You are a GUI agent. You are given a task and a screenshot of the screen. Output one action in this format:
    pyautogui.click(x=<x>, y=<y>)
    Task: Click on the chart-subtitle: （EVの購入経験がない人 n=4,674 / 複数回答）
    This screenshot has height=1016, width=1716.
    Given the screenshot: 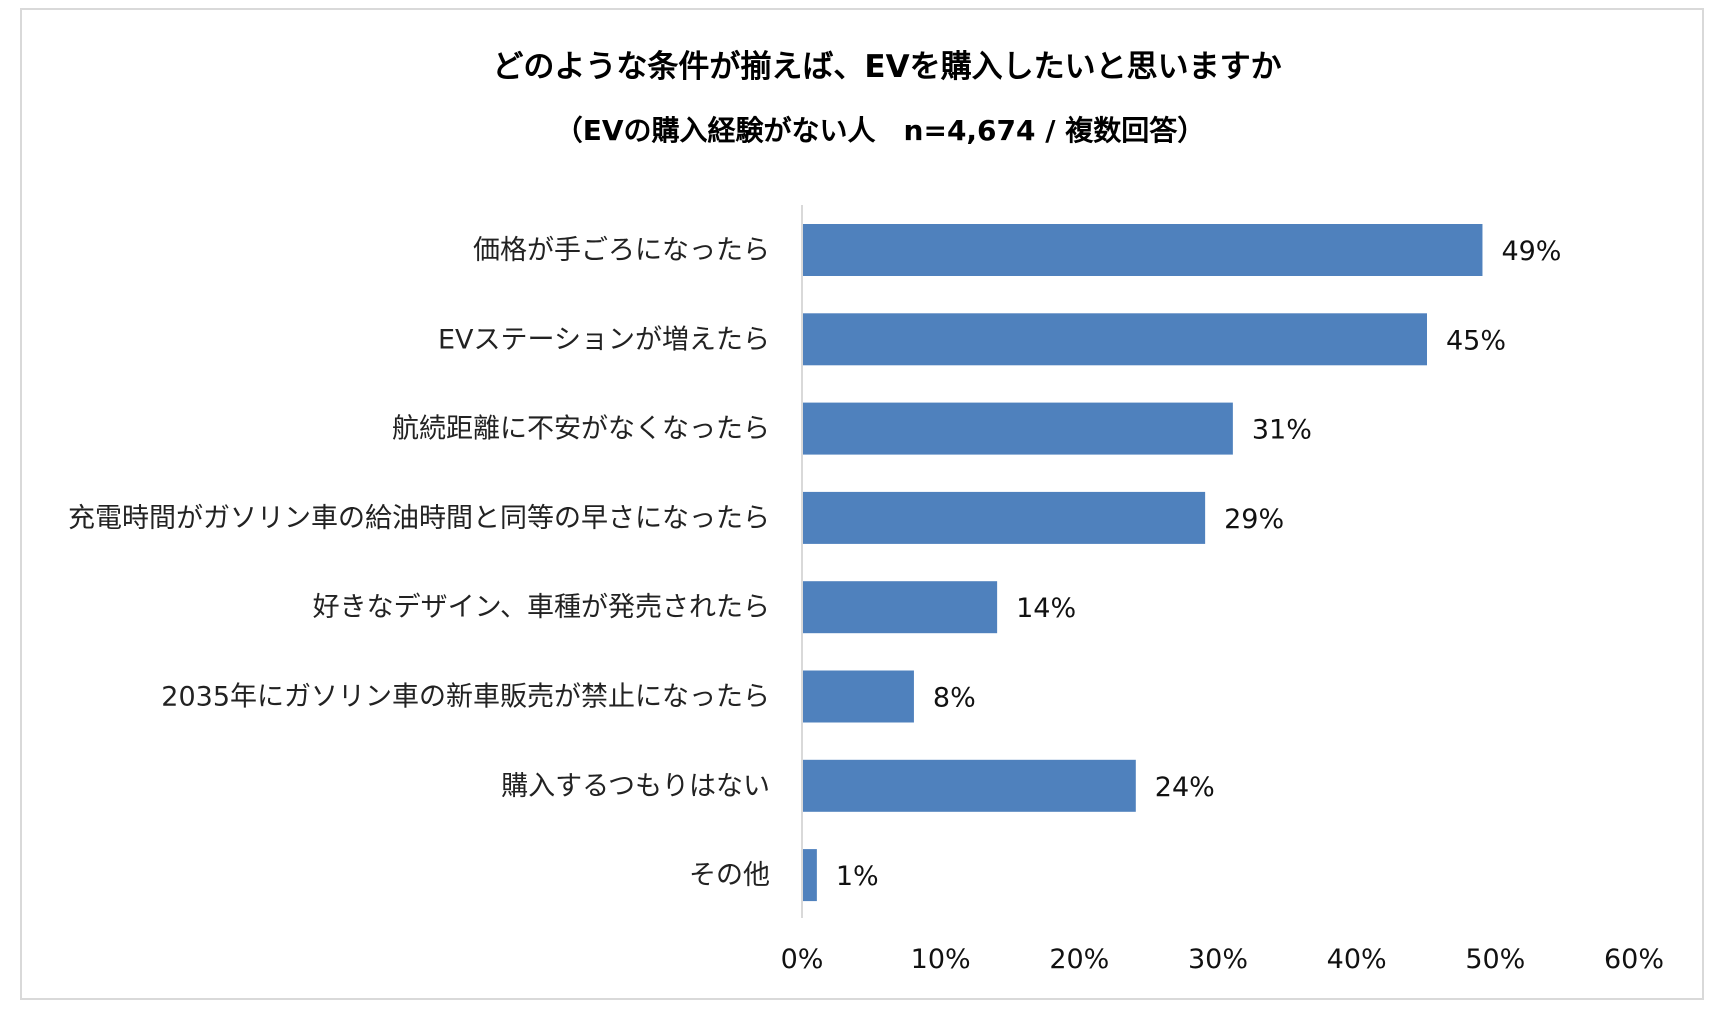 What is the action you would take?
    pyautogui.click(x=880, y=130)
    